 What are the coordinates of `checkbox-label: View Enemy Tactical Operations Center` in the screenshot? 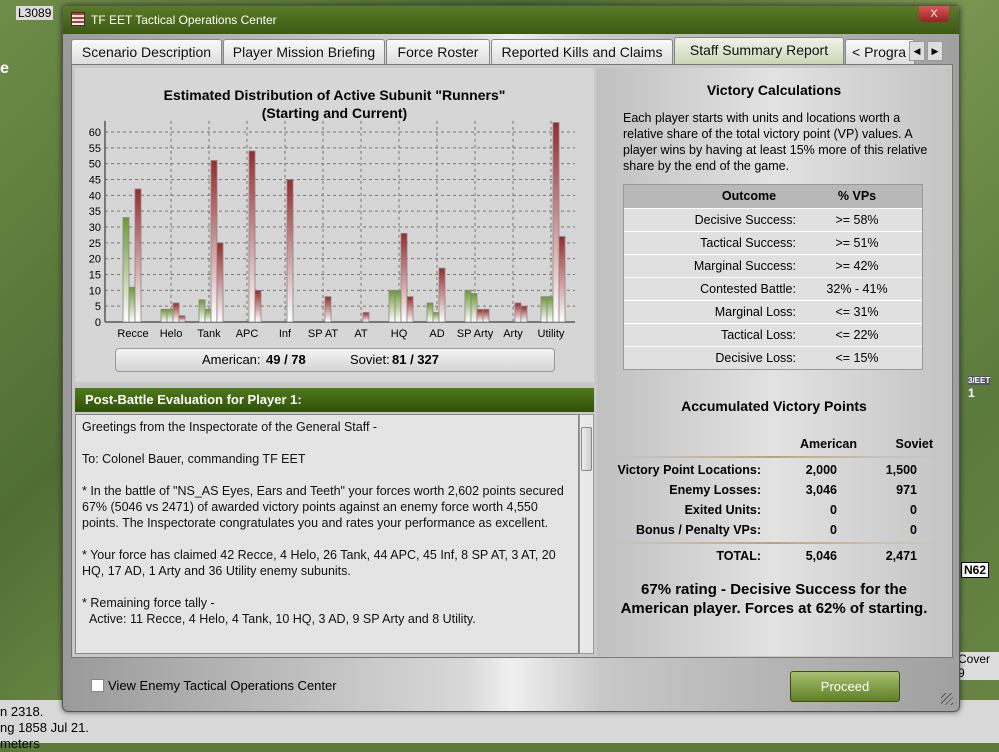 It's located at (222, 685).